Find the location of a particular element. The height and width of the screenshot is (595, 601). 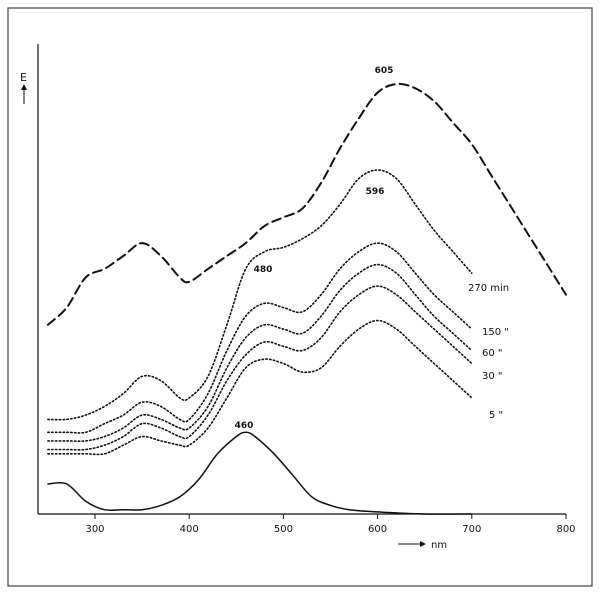

series-label-1: 150 " is located at coordinates (495, 332).